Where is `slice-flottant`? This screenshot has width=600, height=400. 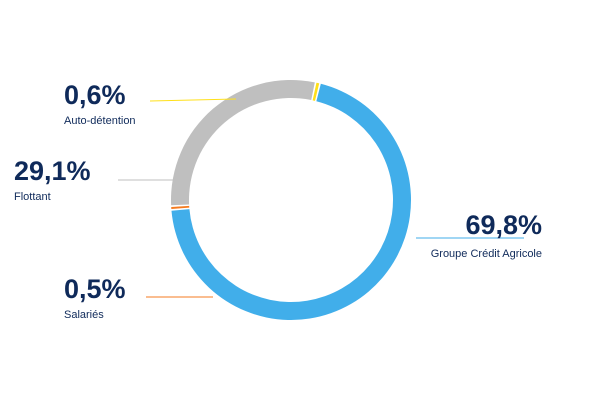 slice-flottant is located at coordinates (243, 143).